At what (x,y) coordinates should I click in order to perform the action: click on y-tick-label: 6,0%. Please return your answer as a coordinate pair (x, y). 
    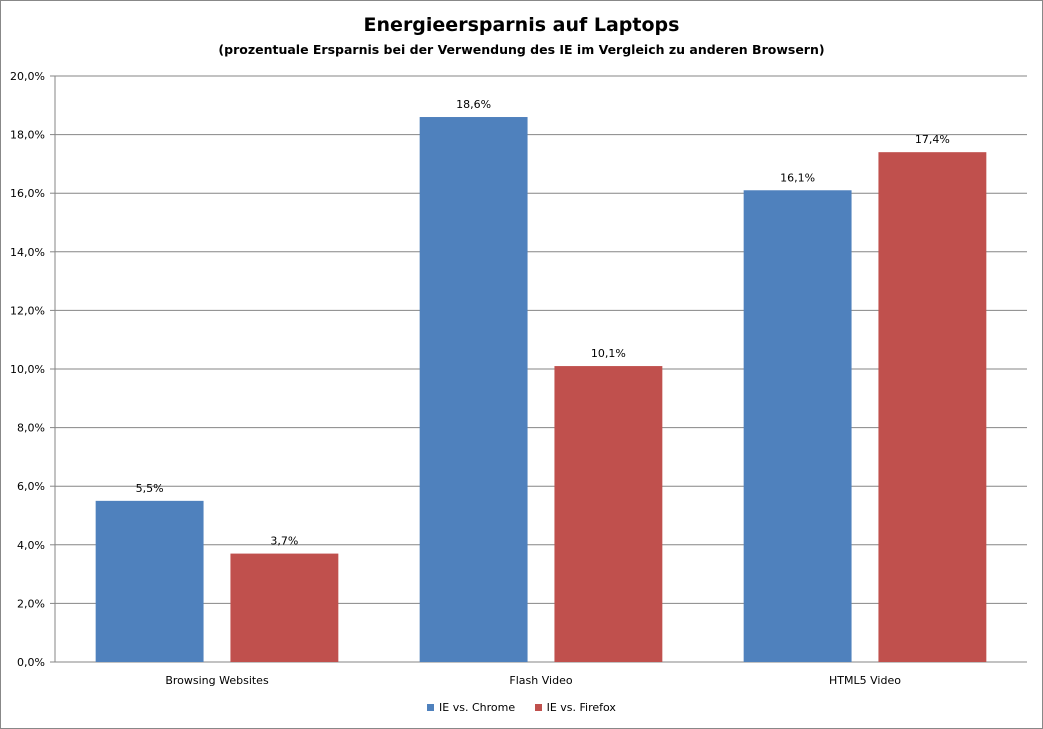
    Looking at the image, I should click on (31, 486).